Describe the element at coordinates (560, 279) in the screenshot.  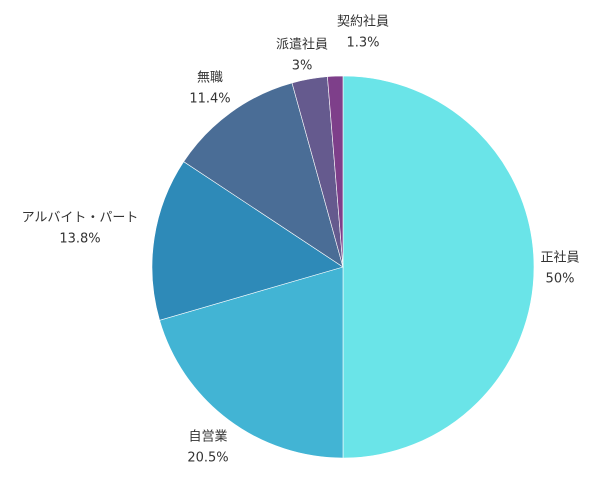
I see `value-label: 50%` at that location.